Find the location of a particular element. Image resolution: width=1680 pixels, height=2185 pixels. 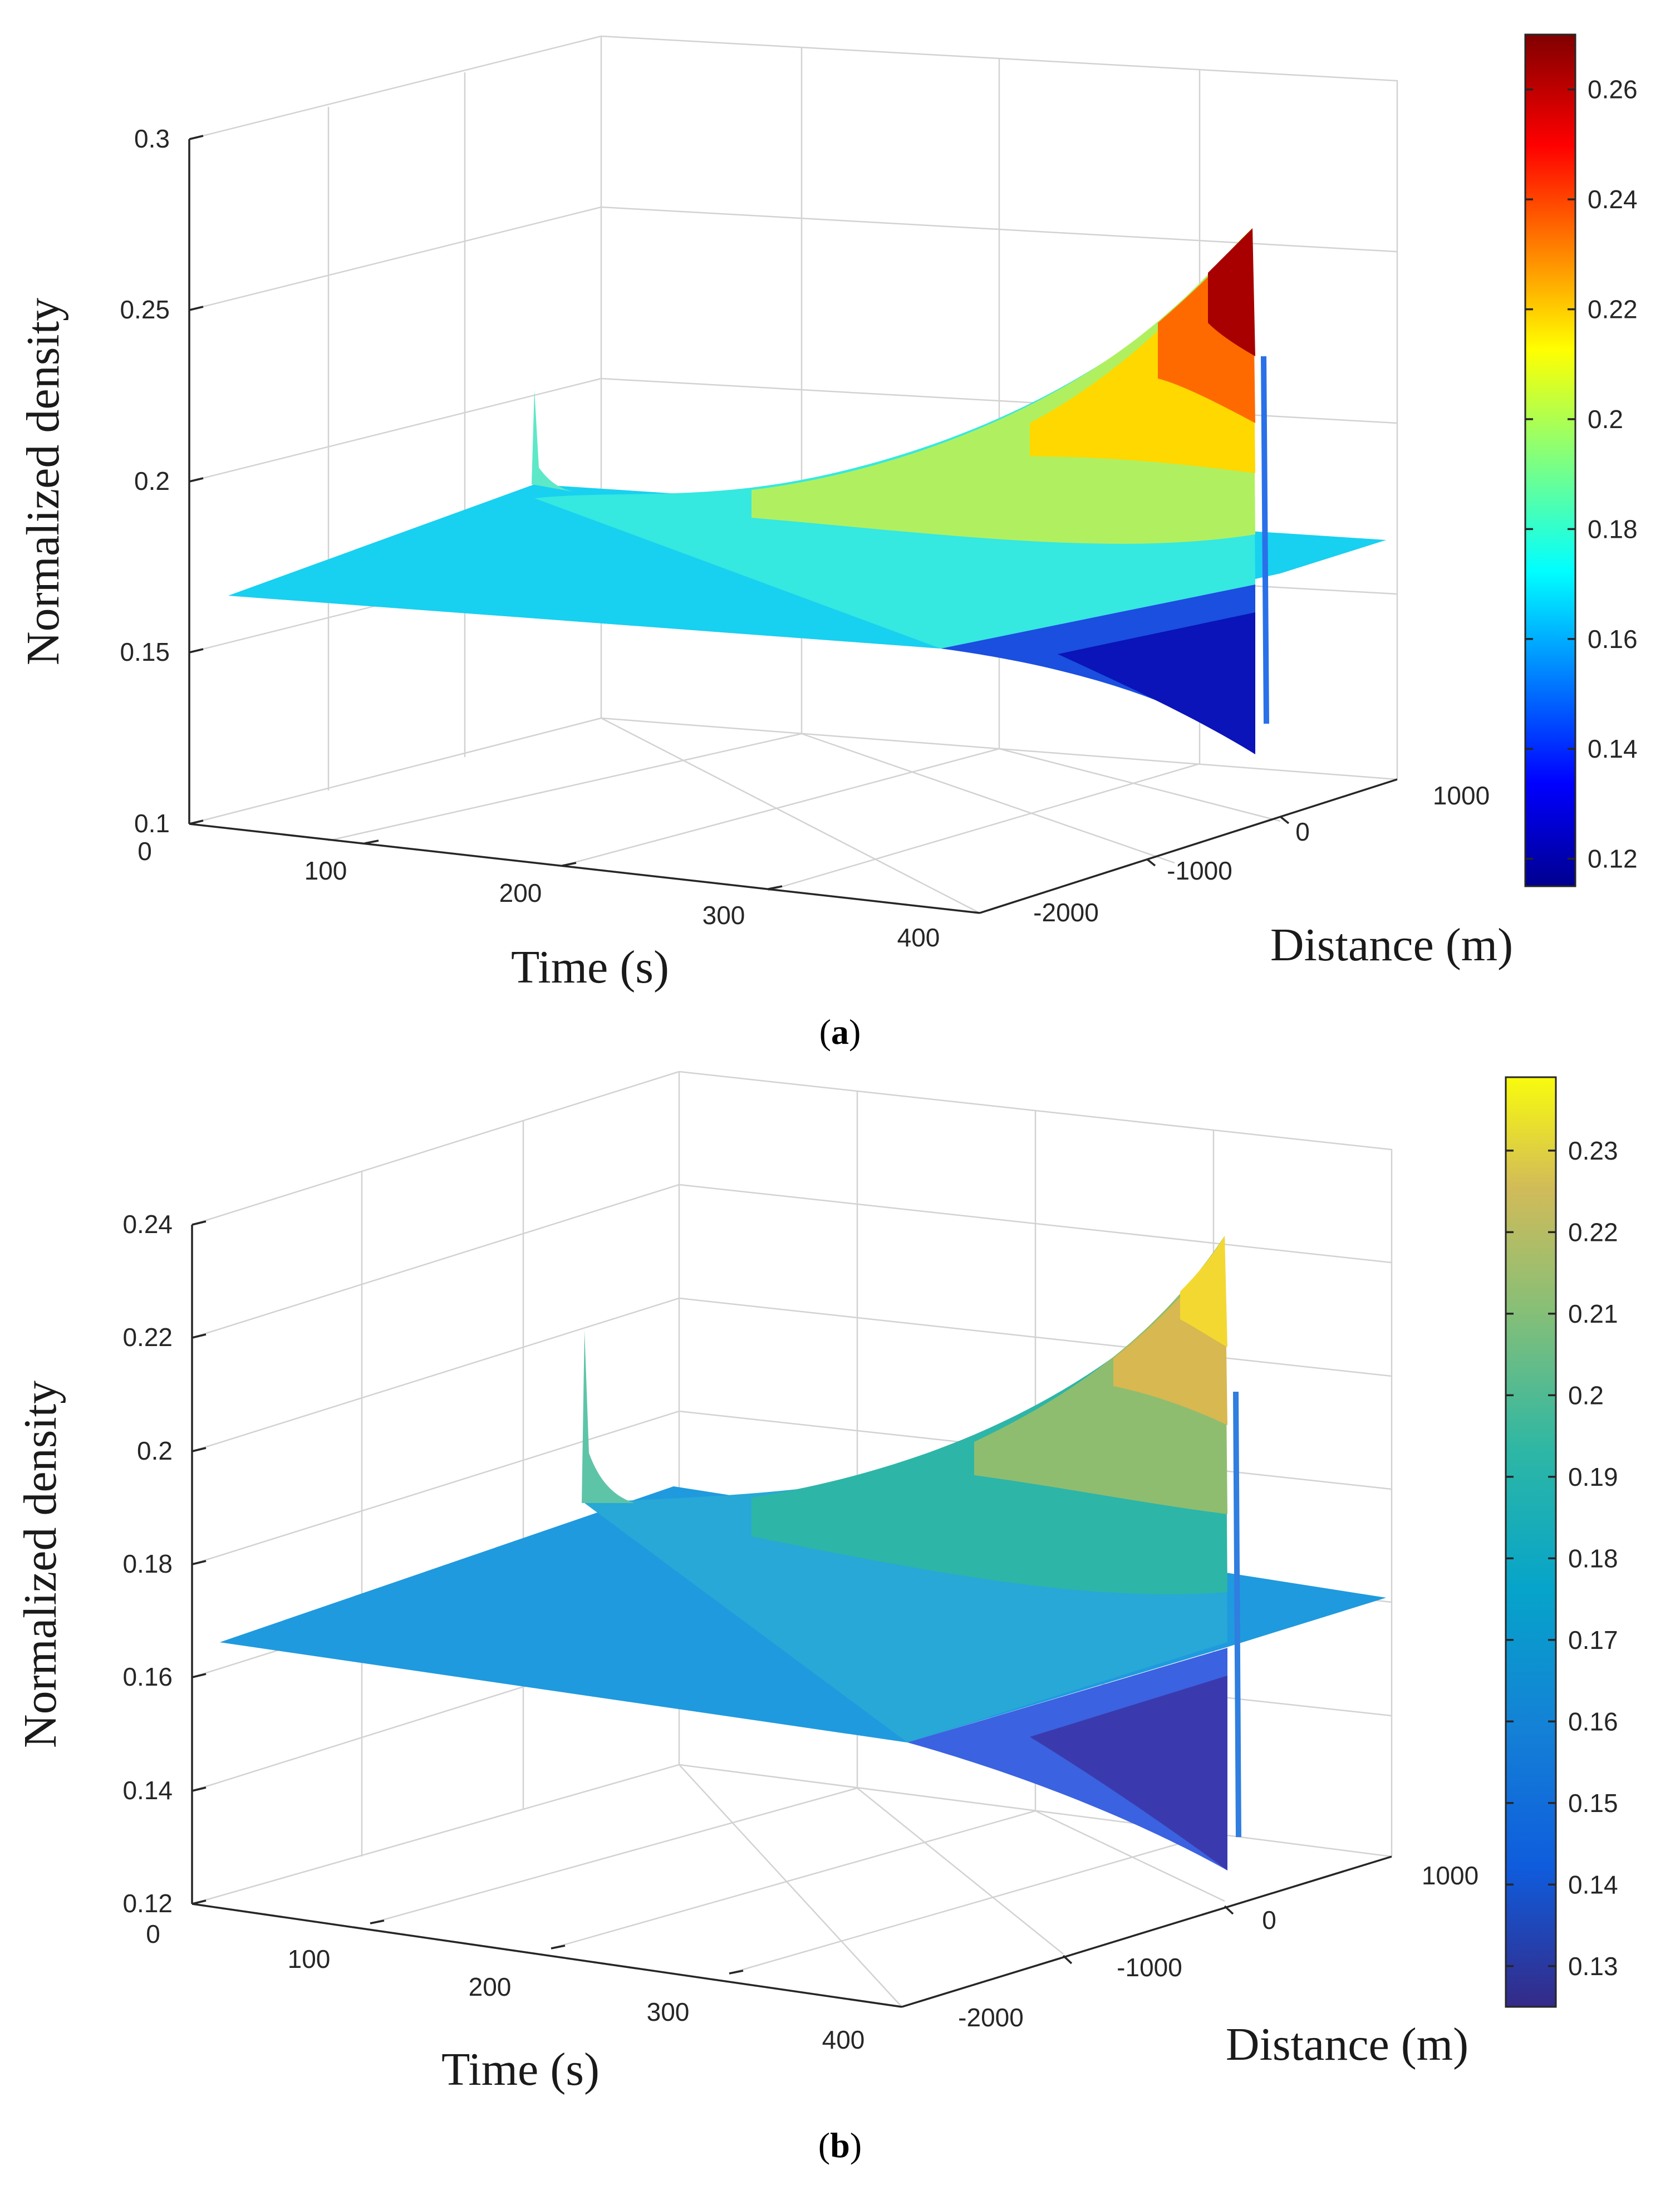

panel-a-floor-t100 is located at coordinates (565, 787).